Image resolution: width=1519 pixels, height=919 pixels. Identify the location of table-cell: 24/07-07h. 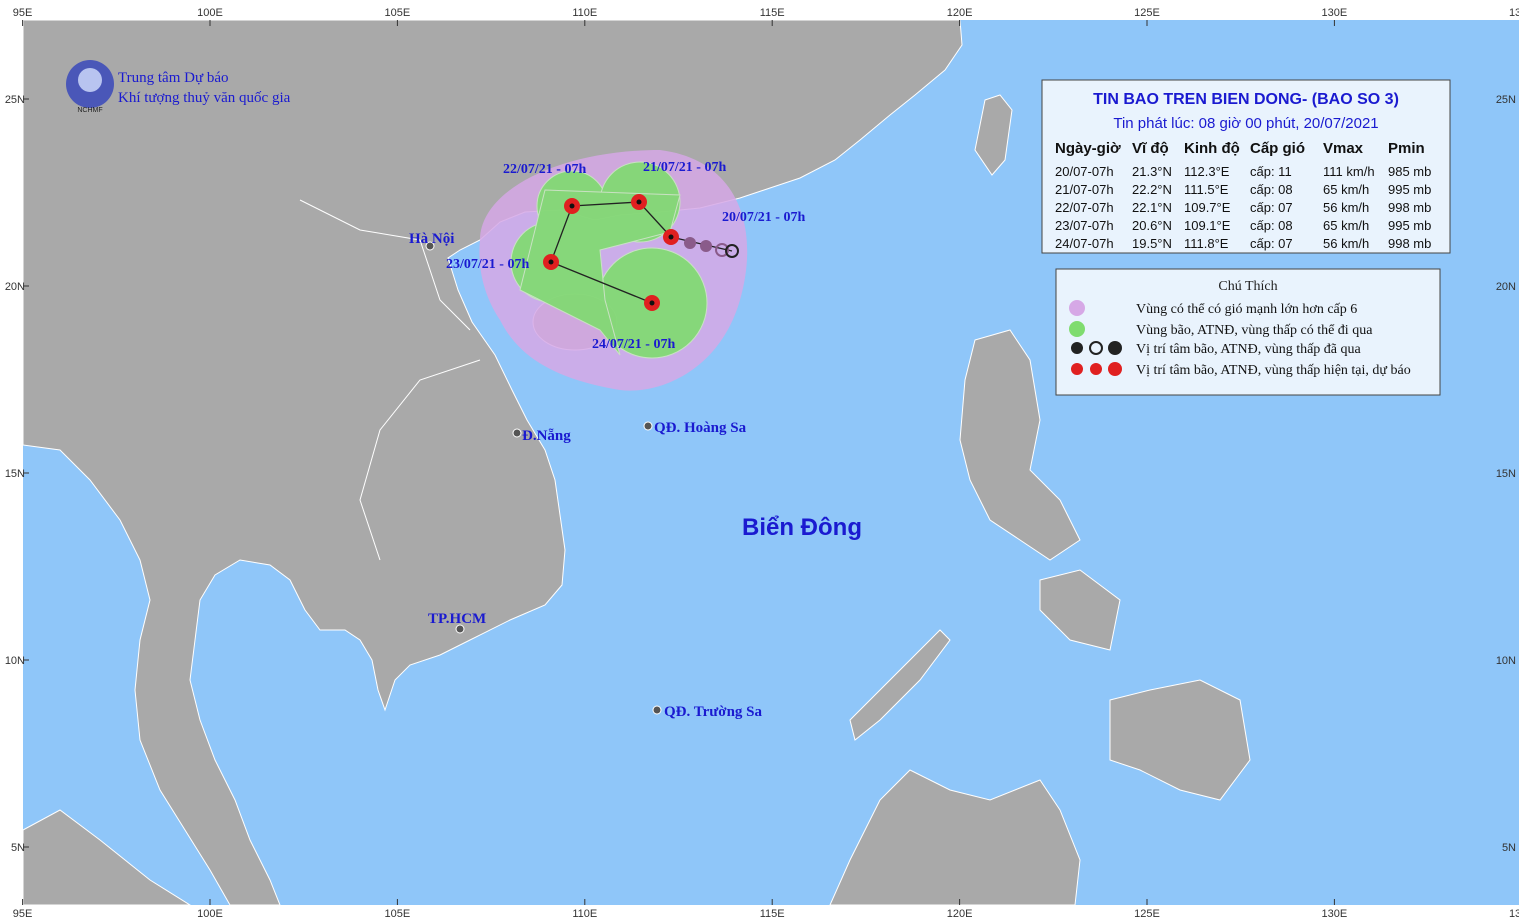
(1084, 243).